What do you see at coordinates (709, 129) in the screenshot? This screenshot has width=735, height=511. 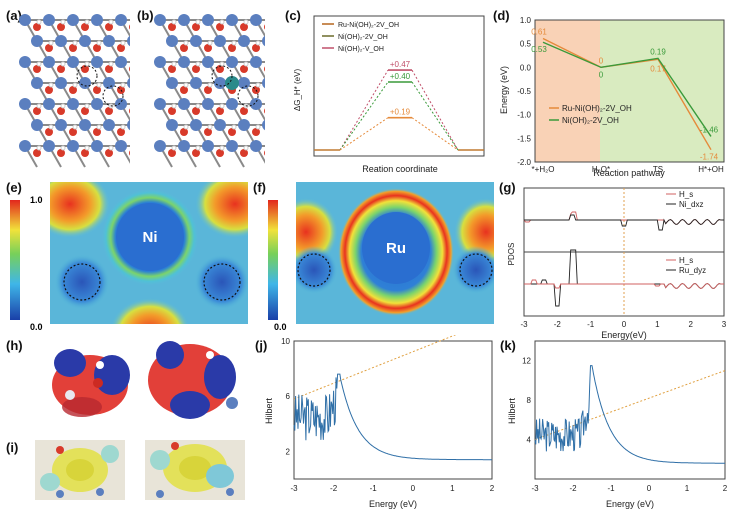 I see `chart-d-data-label: -1.46` at bounding box center [709, 129].